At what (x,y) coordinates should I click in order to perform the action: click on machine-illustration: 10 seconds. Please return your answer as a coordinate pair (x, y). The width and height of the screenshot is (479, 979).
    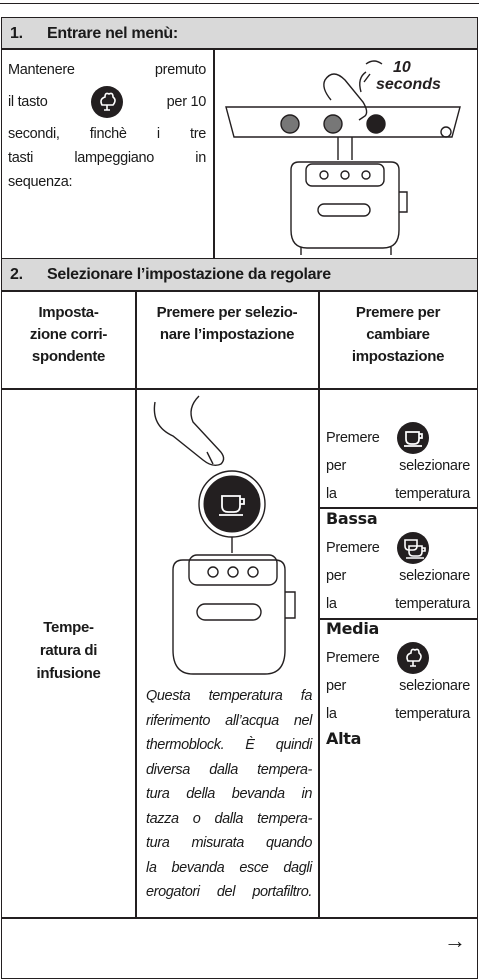
    Looking at the image, I should click on (343, 157).